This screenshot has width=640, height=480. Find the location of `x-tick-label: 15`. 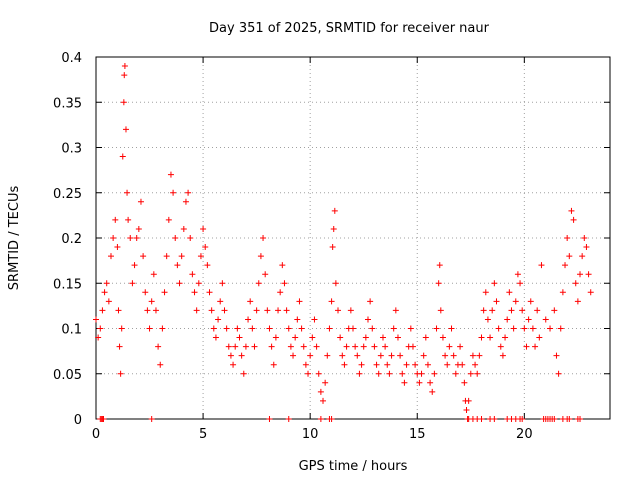

x-tick-label: 15 is located at coordinates (417, 434).